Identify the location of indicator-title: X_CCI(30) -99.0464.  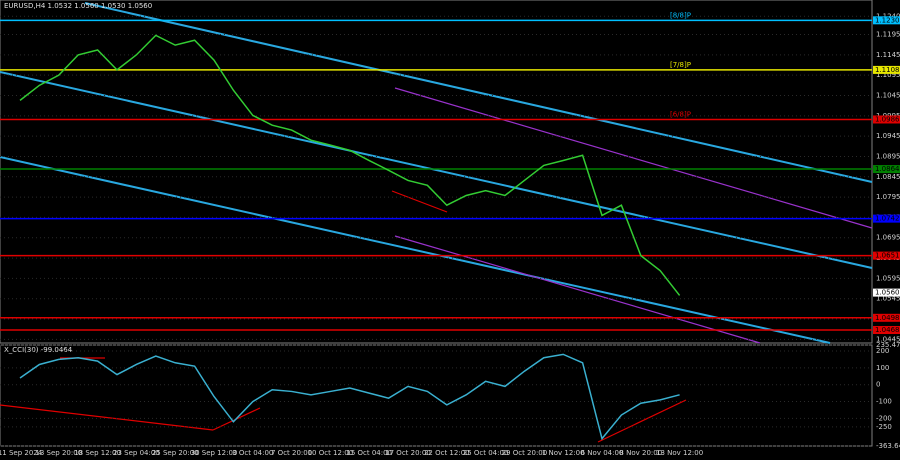
(38, 350).